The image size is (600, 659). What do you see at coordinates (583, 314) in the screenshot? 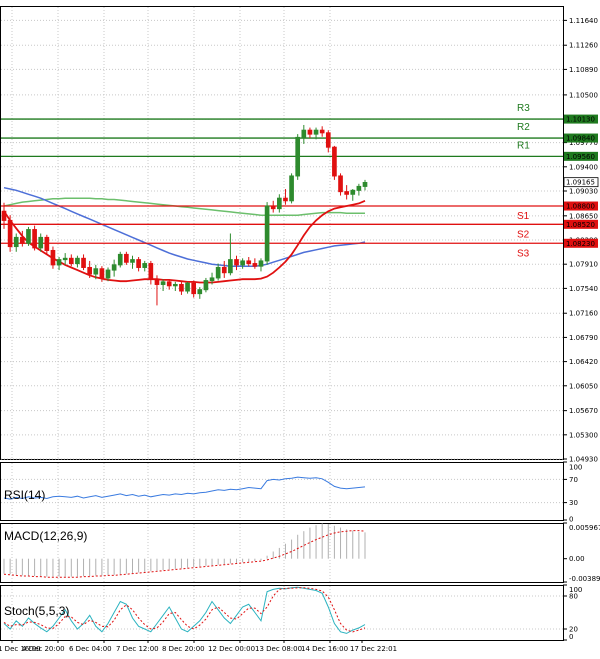
I see `price-tick-label: 1.07160` at bounding box center [583, 314].